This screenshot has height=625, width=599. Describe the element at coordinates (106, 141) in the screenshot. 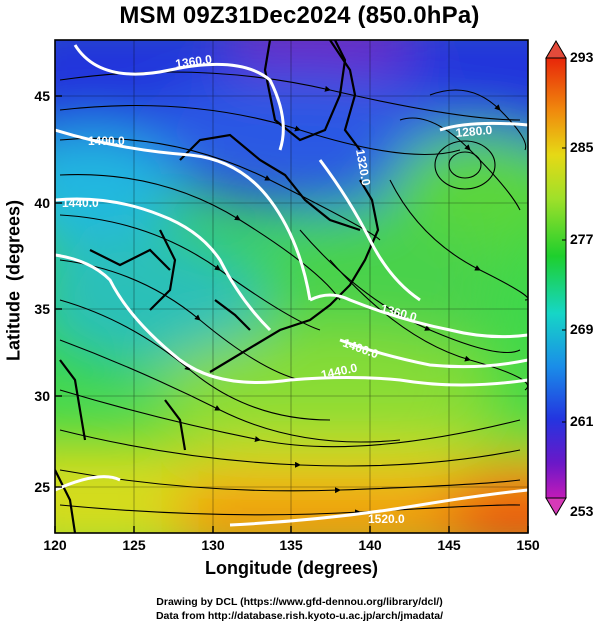

I see `contour-label: 1400.0` at that location.